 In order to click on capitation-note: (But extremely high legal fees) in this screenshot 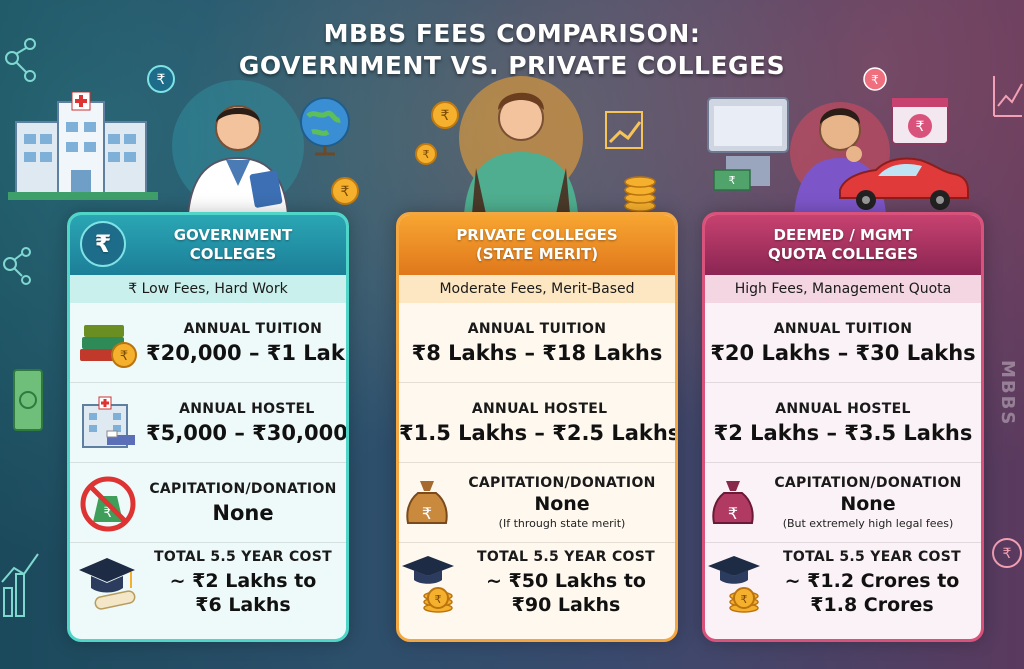, I will do `click(868, 523)`.